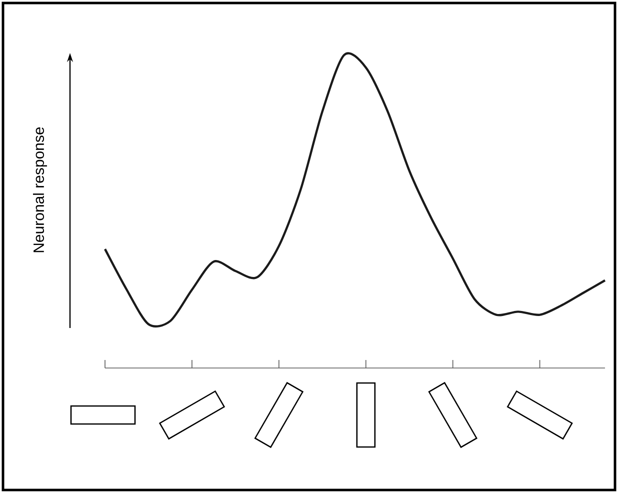 Image resolution: width=618 pixels, height=493 pixels. I want to click on y-axis-title: Neuronal response, so click(40, 189).